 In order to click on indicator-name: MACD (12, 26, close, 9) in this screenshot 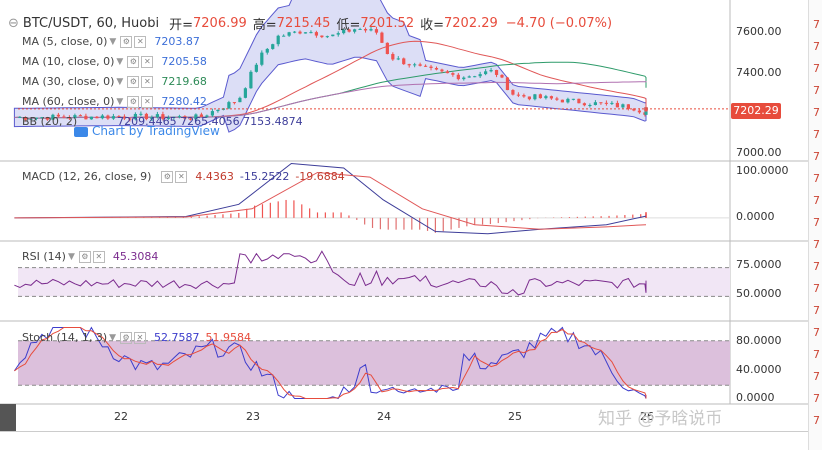, I will do `click(87, 176)`.